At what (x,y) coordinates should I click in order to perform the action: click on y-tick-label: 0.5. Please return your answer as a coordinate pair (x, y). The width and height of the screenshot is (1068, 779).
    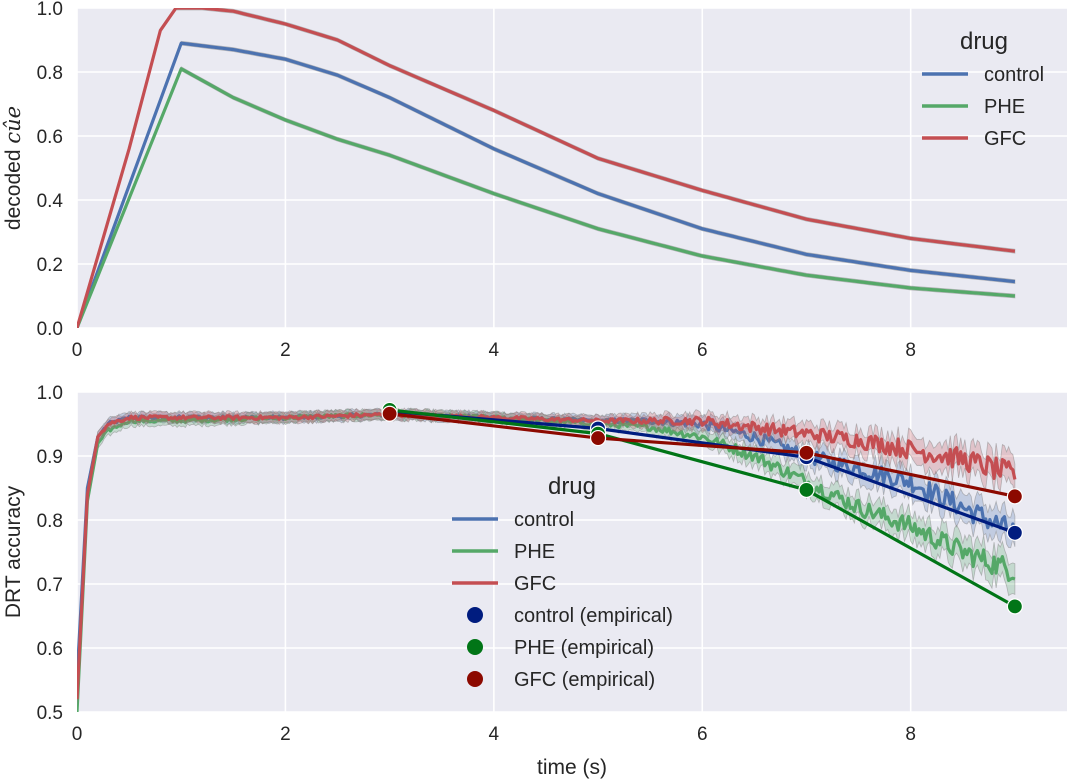
    Looking at the image, I should click on (50, 713).